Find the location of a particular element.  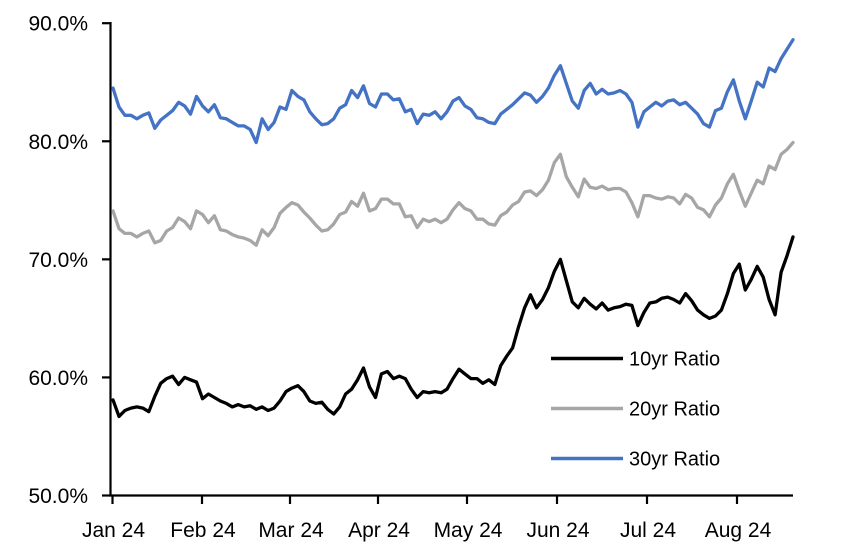

y-tick-label: 60.0% is located at coordinates (58, 378).